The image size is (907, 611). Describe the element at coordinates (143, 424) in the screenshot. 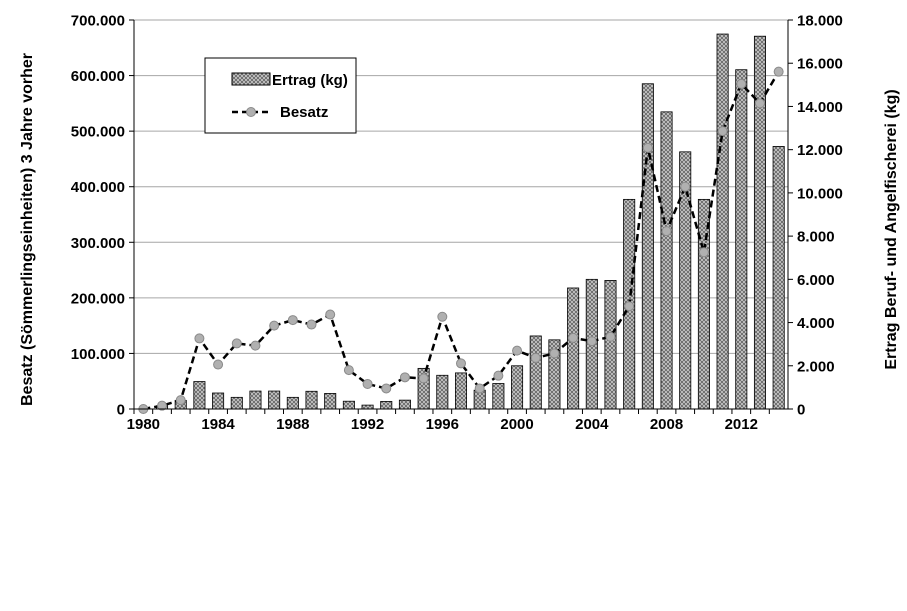

I see `x-tick-label: 1980` at that location.